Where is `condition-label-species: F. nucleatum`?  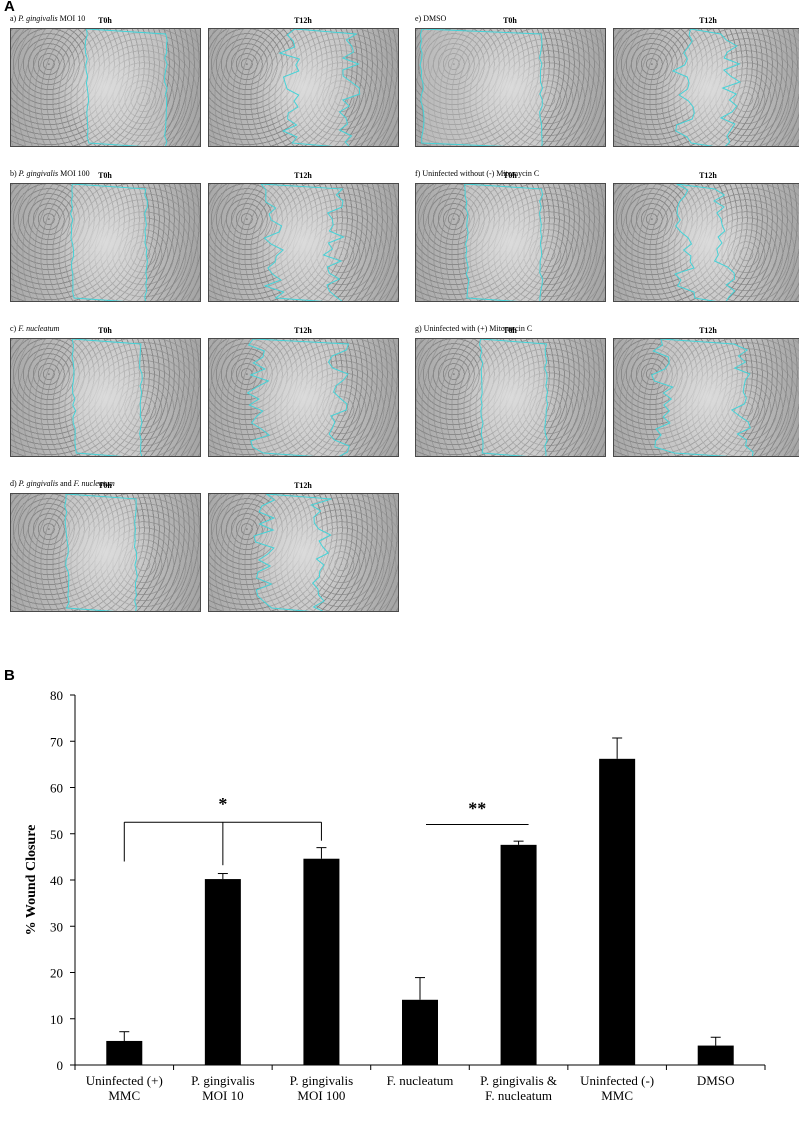
condition-label-species: F. nucleatum is located at coordinates (39, 328).